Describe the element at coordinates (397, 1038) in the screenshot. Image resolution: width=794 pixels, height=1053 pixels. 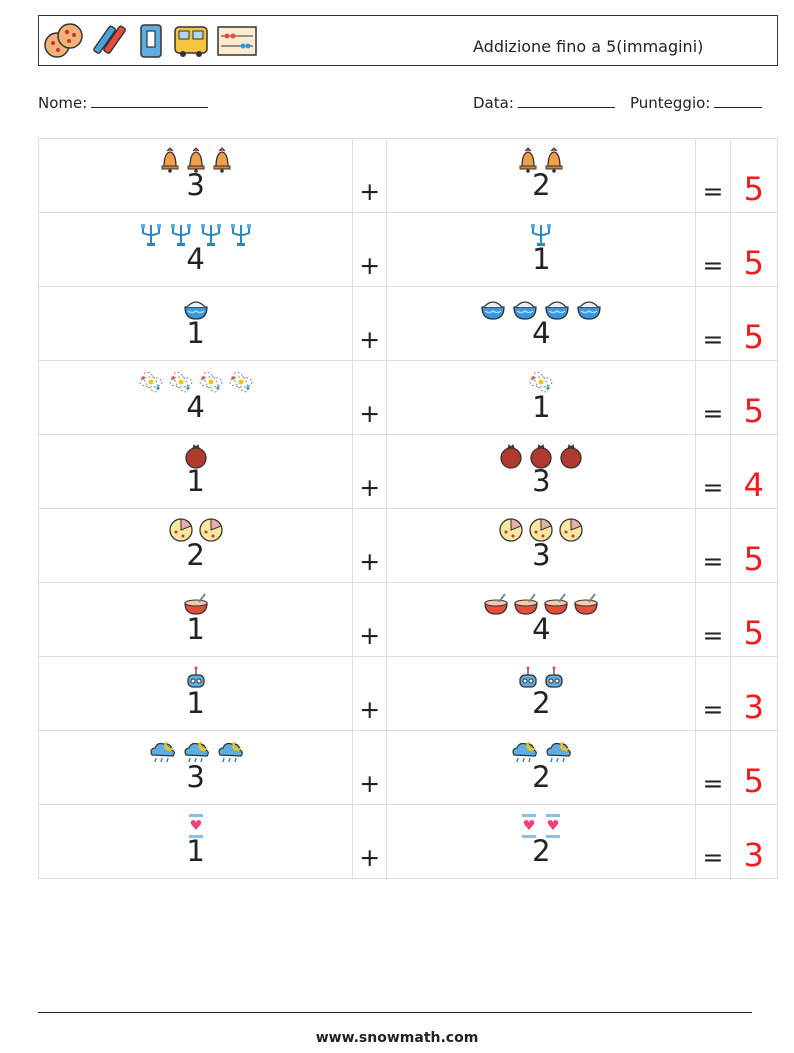
I see `footer-url: www.snowmath.com` at that location.